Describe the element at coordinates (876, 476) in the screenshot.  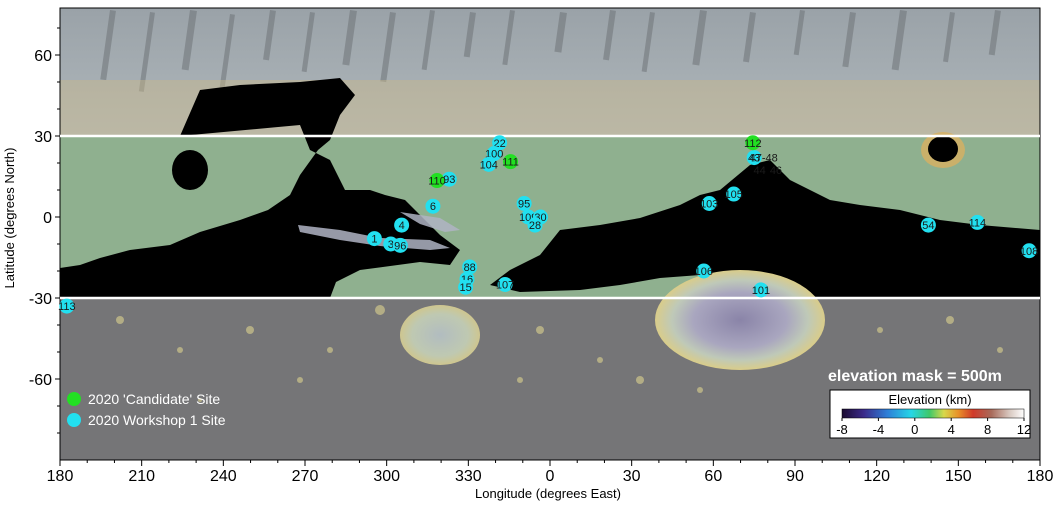
I see `x-tick-label: 120` at that location.